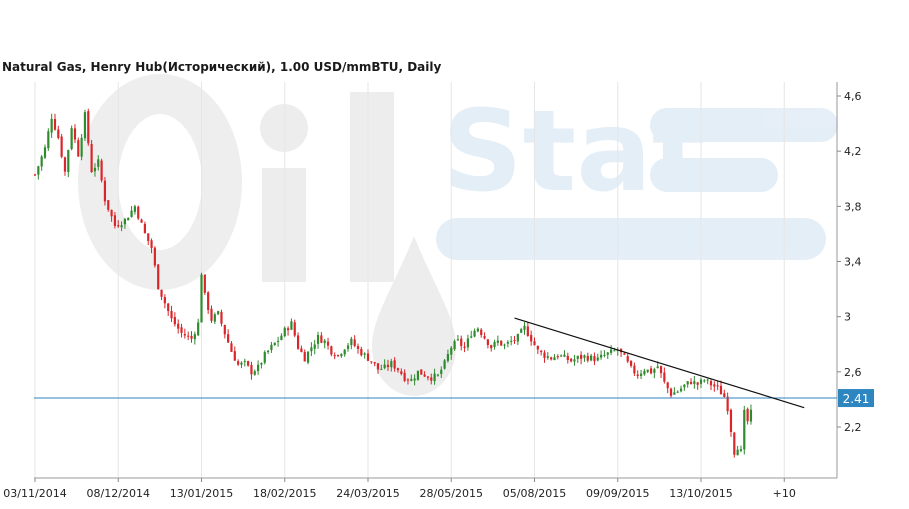 This screenshot has width=909, height=509. I want to click on y-tick-label: 2,2, so click(853, 427).